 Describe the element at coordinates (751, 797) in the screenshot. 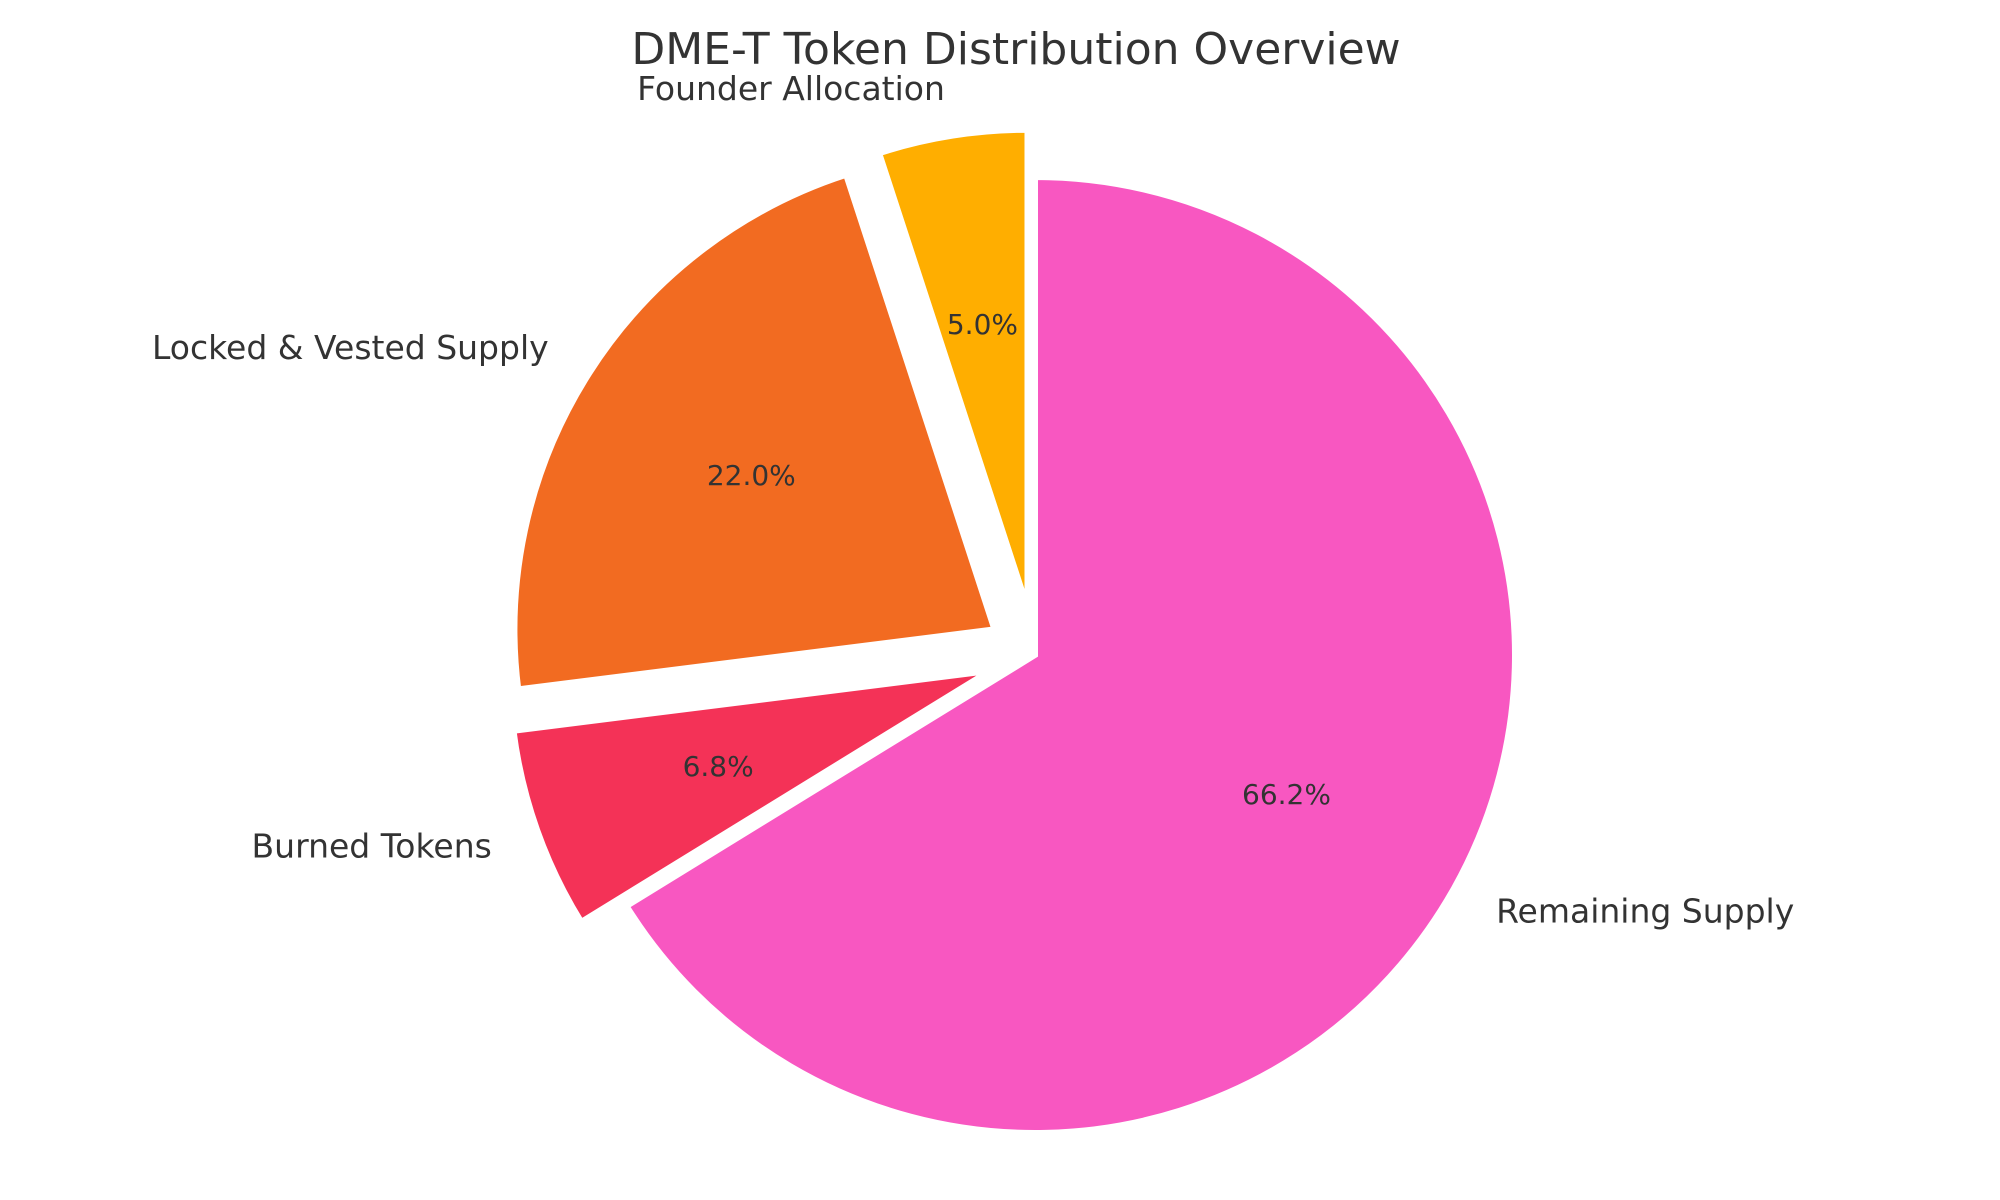

I see `pie-slice-burned-tokens` at that location.